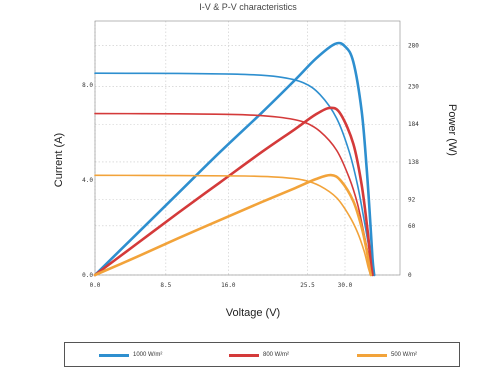 The width and height of the screenshot is (493, 369). I want to click on y-right-tick-label: 280, so click(413, 46).